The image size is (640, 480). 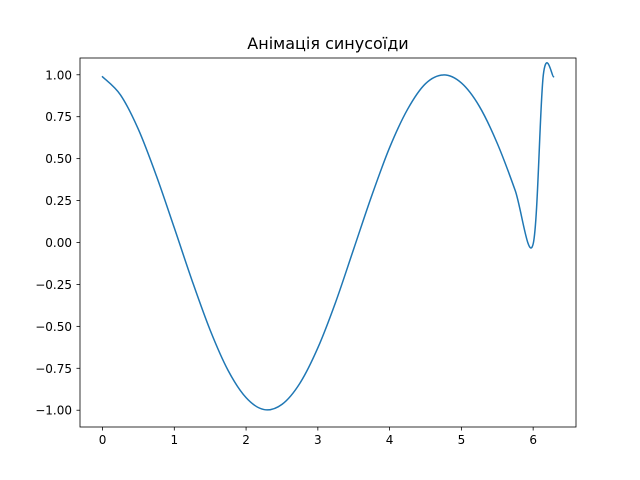 I want to click on x-tick-label: 0, so click(x=103, y=440).